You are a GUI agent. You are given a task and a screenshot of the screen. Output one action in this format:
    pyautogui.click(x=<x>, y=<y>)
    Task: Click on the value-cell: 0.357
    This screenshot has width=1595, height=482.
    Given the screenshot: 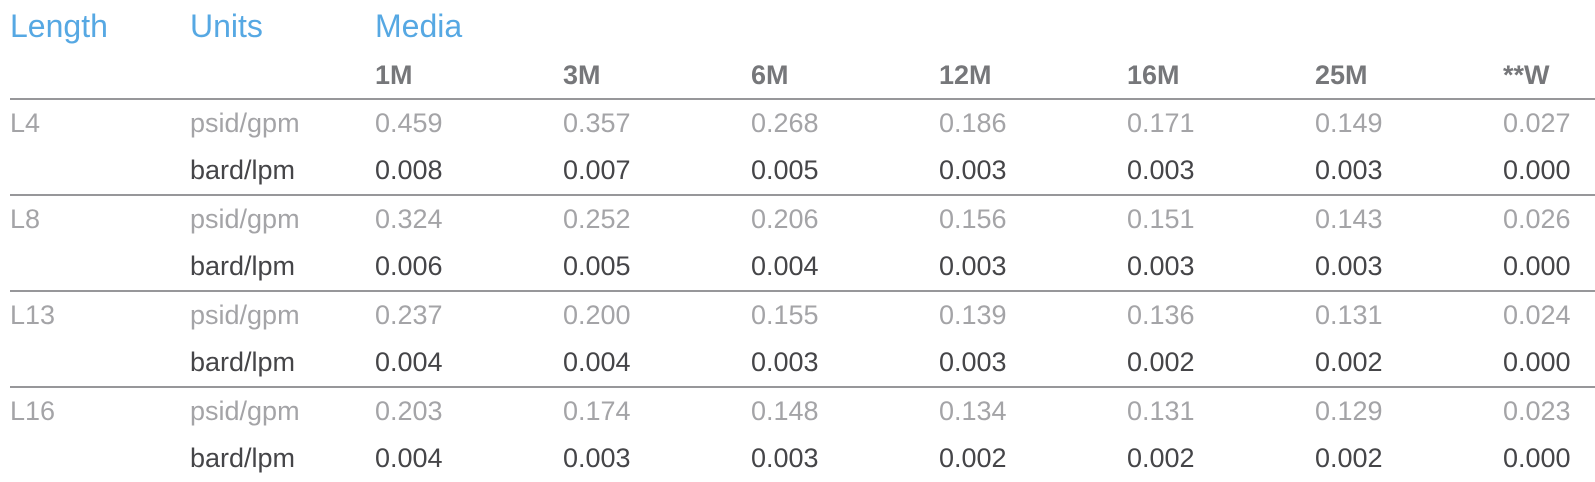 What is the action you would take?
    pyautogui.click(x=597, y=123)
    